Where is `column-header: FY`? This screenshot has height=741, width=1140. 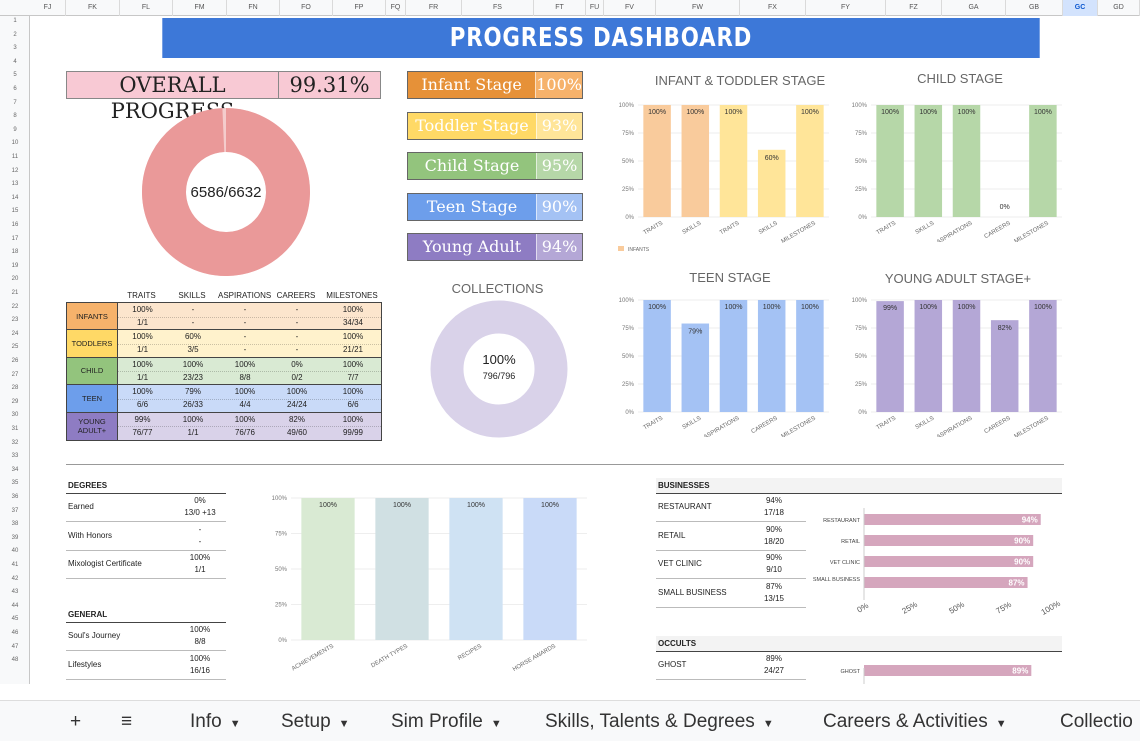 column-header: FY is located at coordinates (846, 8).